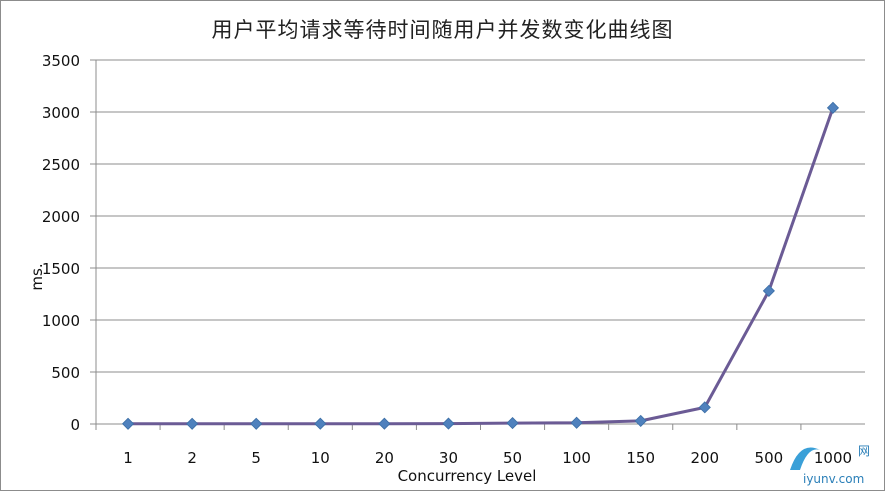 This screenshot has width=885, height=491. I want to click on y-tick-labels: 0 500 1000 1500 2000 2500 3000 3500, so click(61, 243).